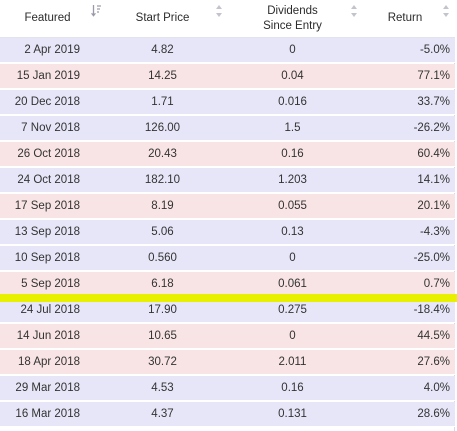 This screenshot has height=431, width=457. Describe the element at coordinates (162, 232) in the screenshot. I see `cell-start-price: 5.06` at that location.